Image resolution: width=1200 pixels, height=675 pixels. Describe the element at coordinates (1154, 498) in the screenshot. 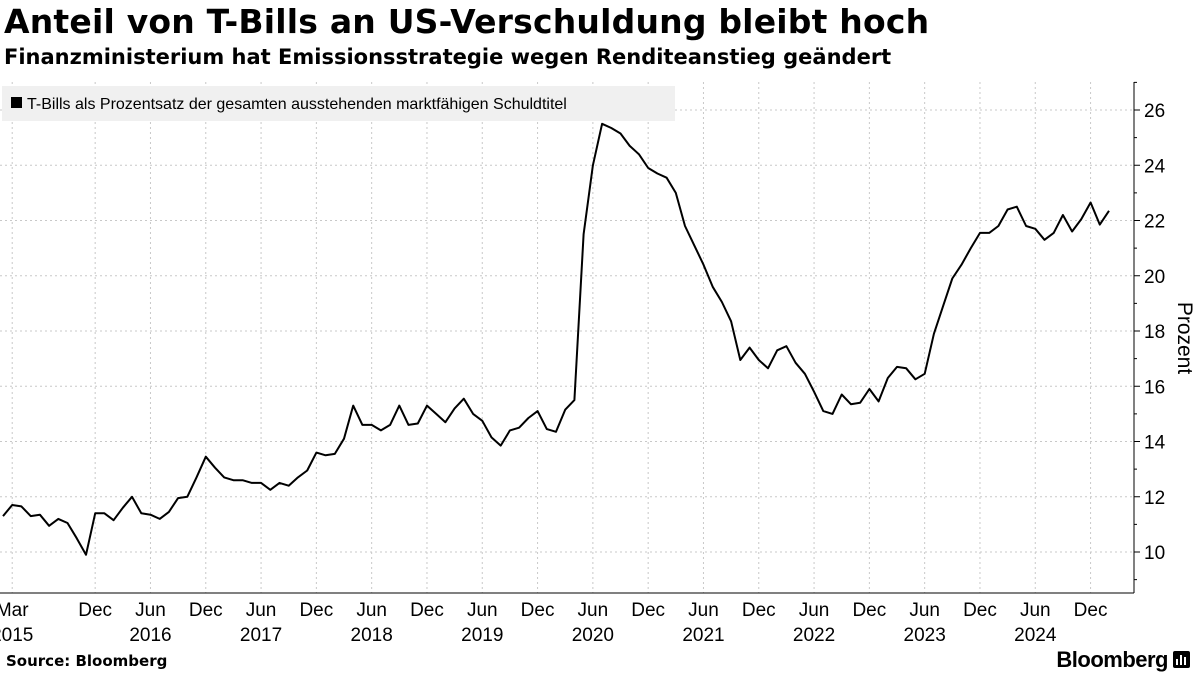

I see `y-tick-label: 12` at that location.